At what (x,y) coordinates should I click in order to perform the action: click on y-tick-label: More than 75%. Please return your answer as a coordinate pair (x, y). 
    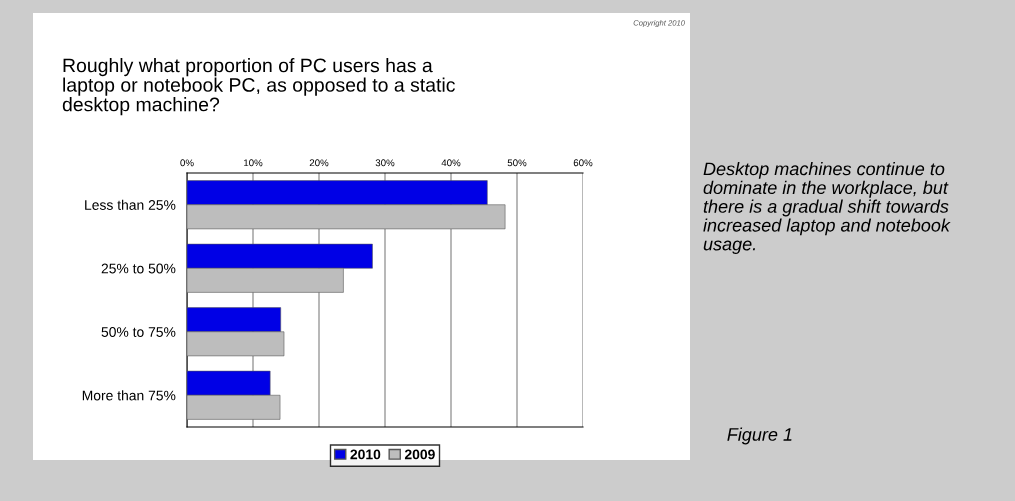
    Looking at the image, I should click on (129, 395).